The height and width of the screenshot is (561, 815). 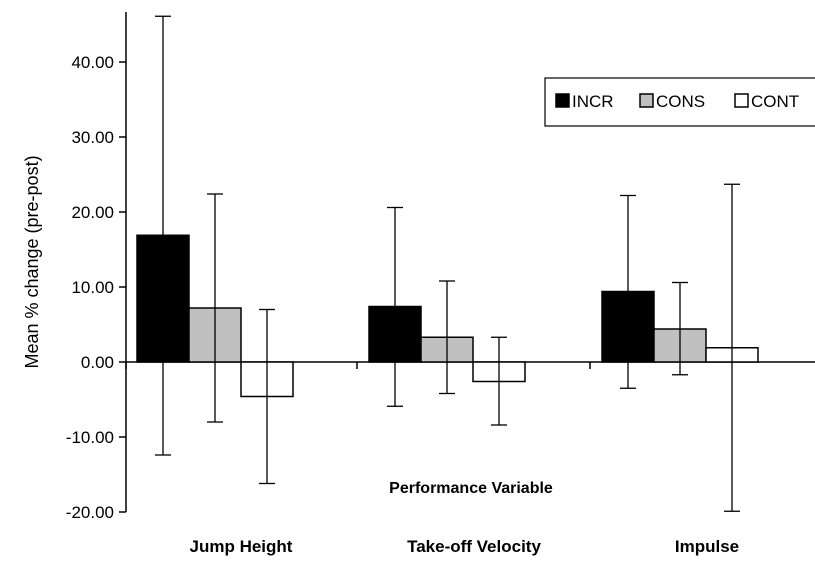 I want to click on legend-label-cons: CONS, so click(x=680, y=101).